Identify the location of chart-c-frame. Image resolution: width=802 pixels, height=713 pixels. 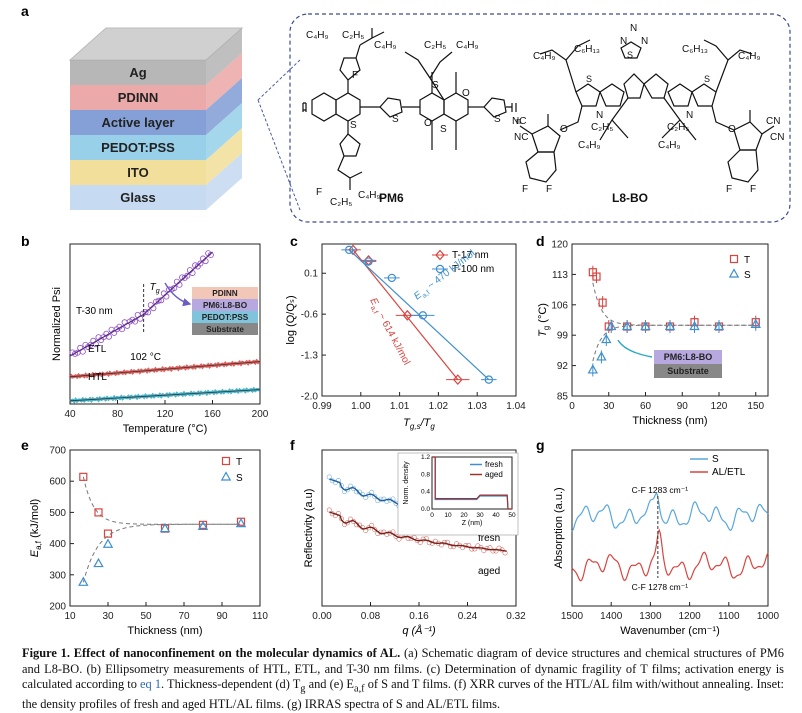
(419, 320).